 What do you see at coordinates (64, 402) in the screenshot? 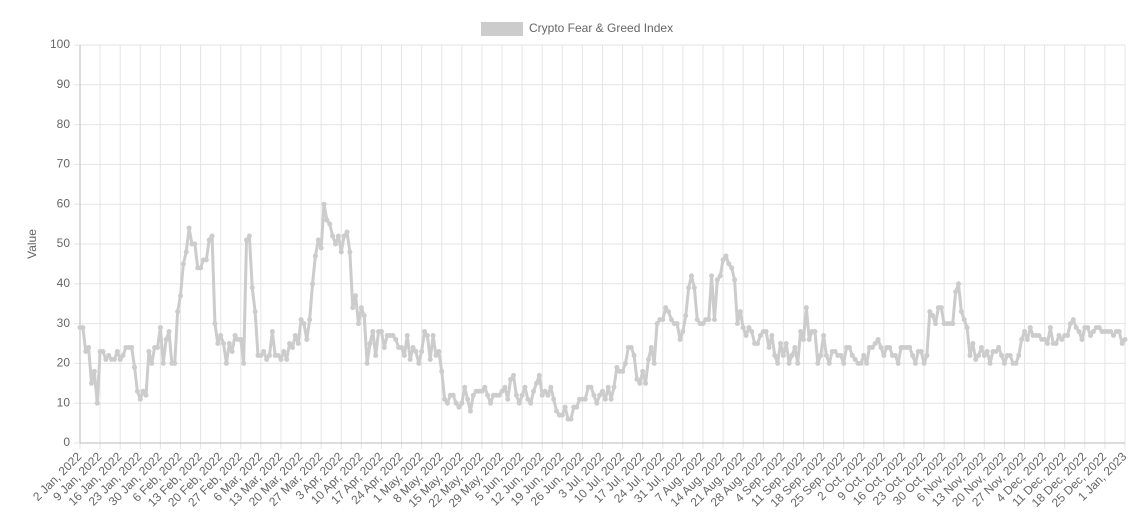
I see `y-tick-label: 10` at bounding box center [64, 402].